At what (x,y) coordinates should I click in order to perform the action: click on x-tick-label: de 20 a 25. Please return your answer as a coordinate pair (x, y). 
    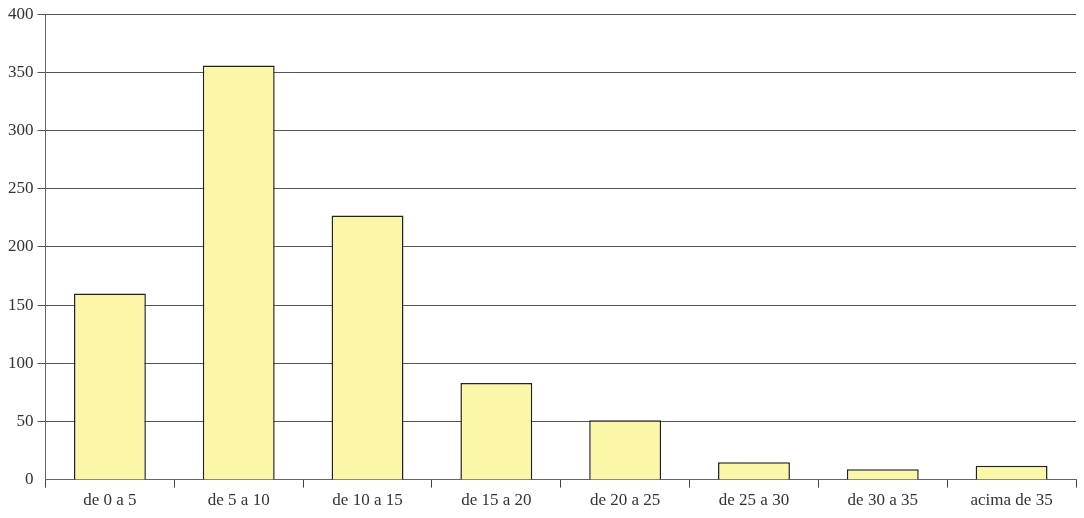
    Looking at the image, I should click on (625, 500).